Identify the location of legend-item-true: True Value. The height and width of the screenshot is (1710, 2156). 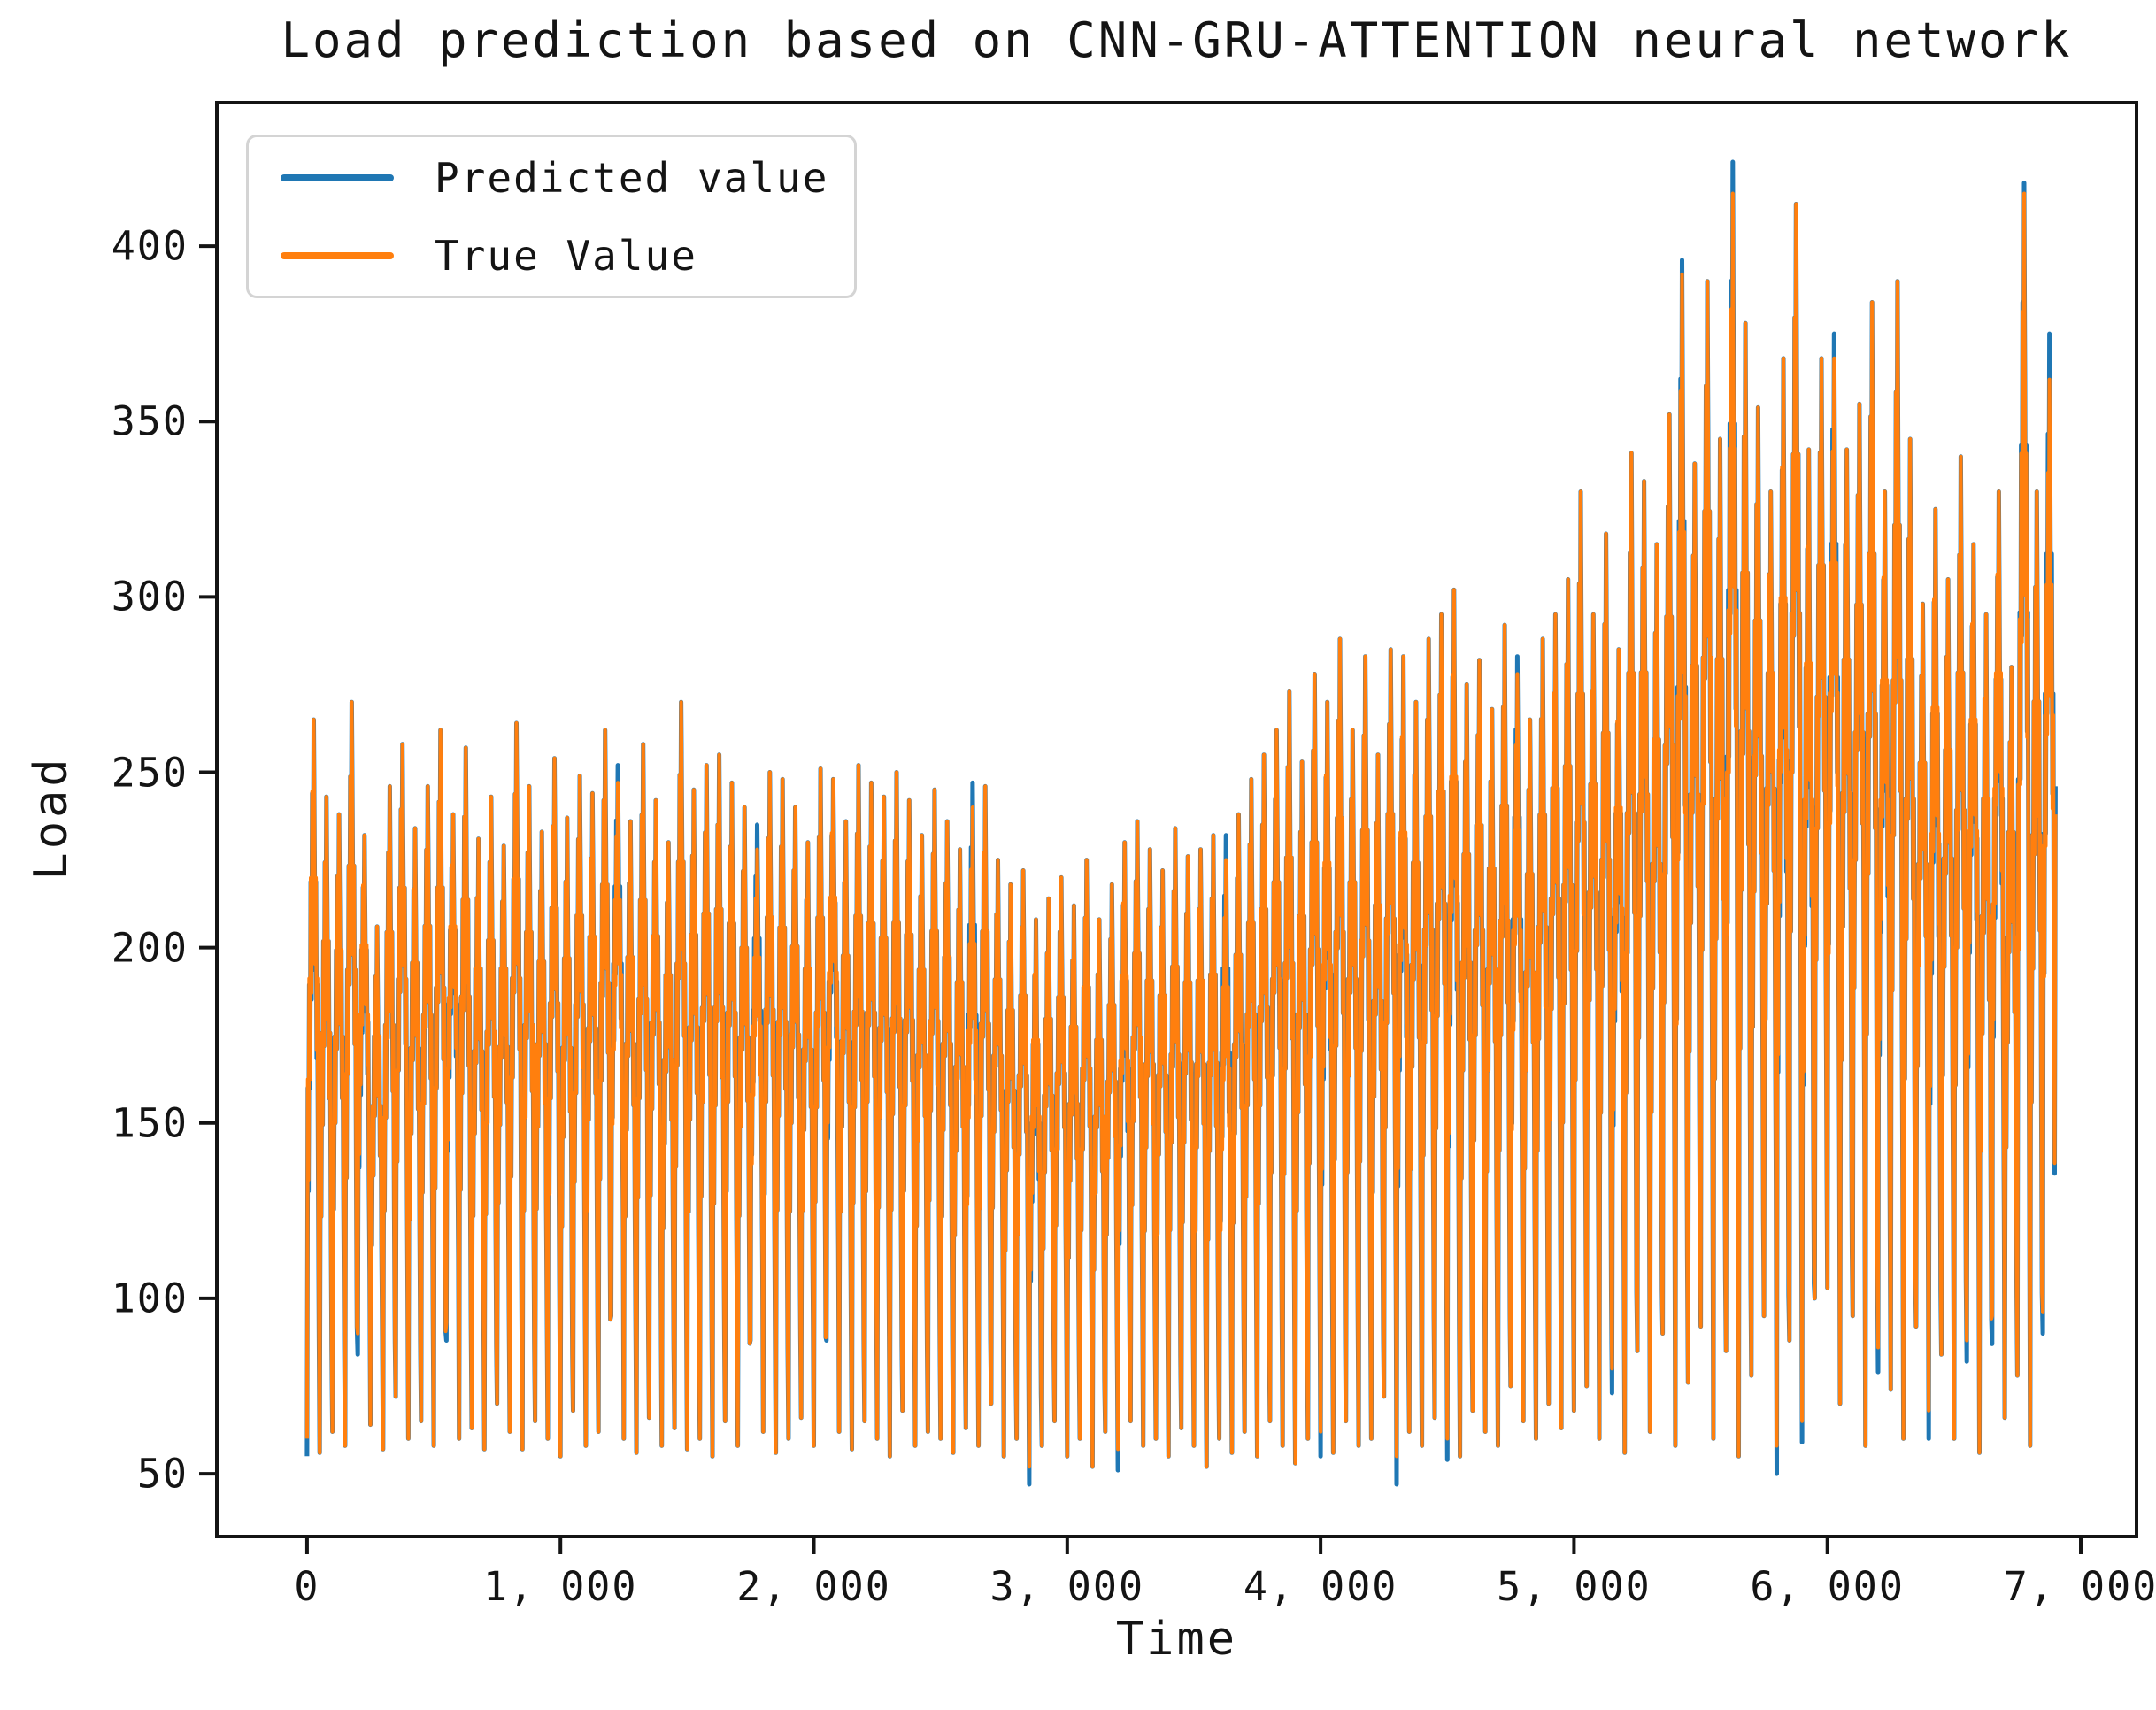
(551, 256).